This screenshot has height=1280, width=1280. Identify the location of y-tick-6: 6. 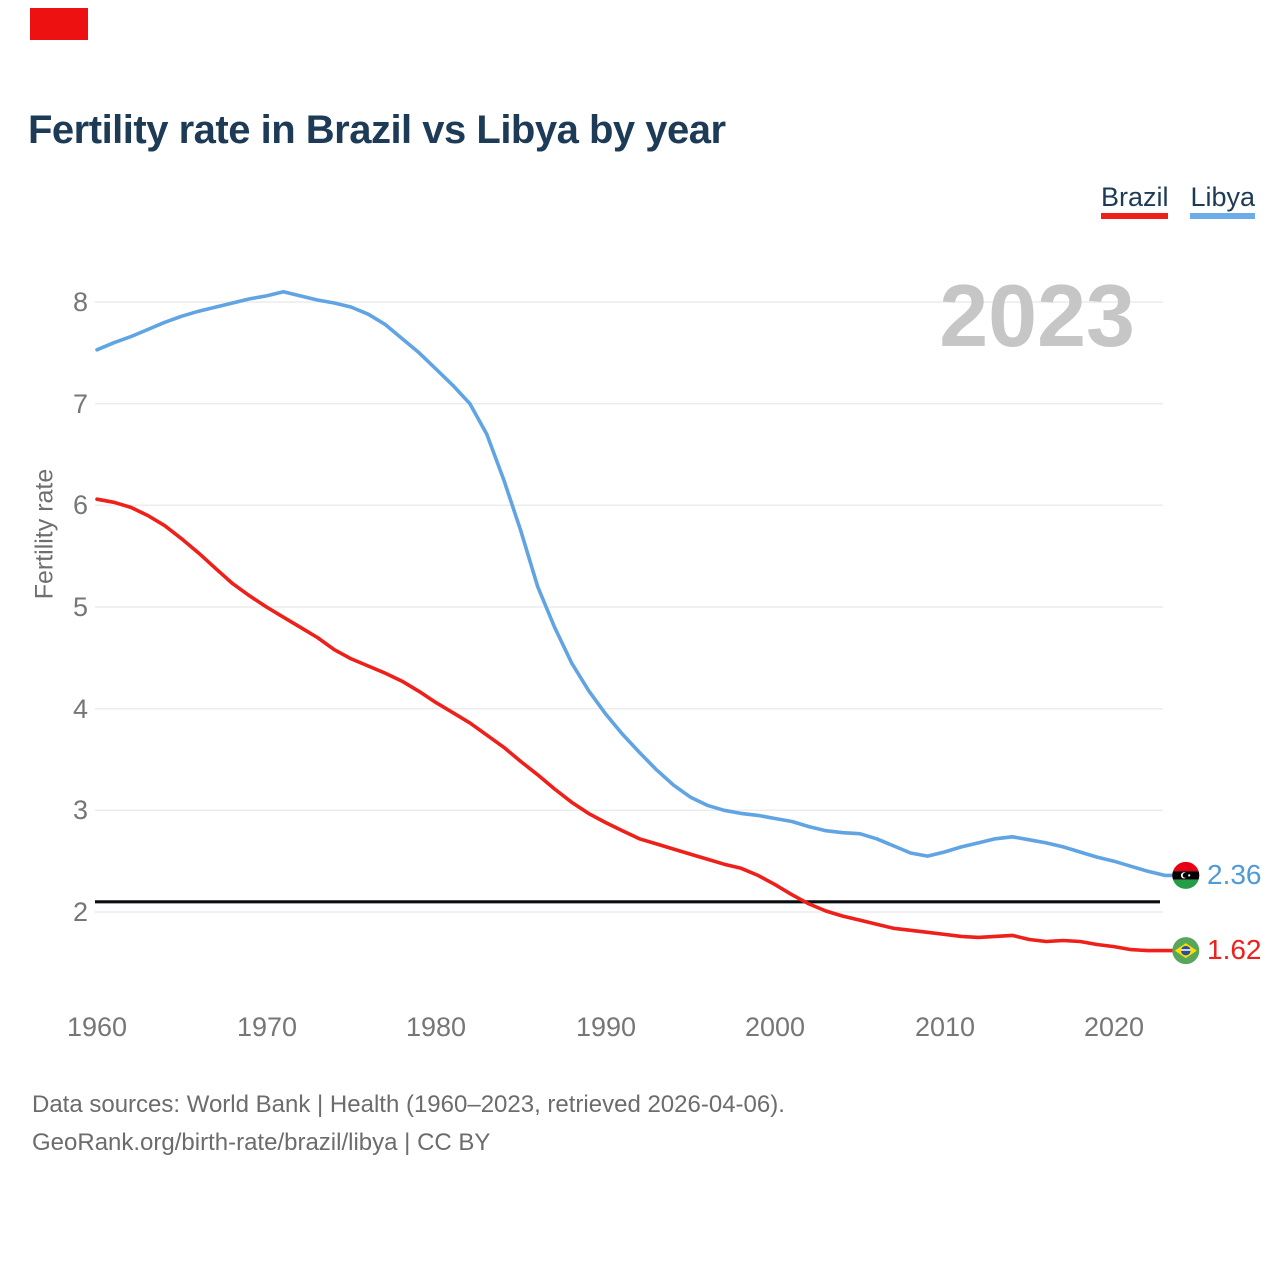
(80, 505).